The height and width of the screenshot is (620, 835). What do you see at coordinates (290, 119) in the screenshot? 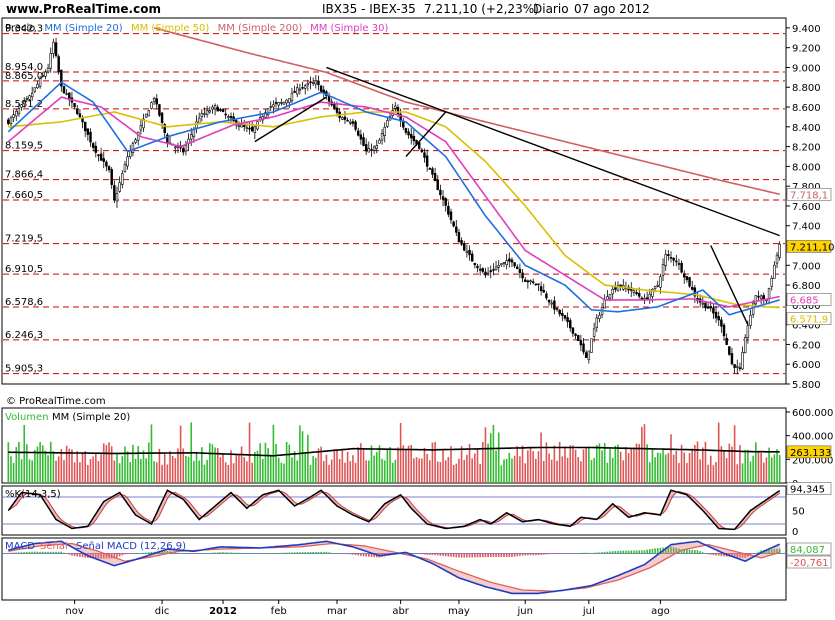
I see `trendline` at bounding box center [290, 119].